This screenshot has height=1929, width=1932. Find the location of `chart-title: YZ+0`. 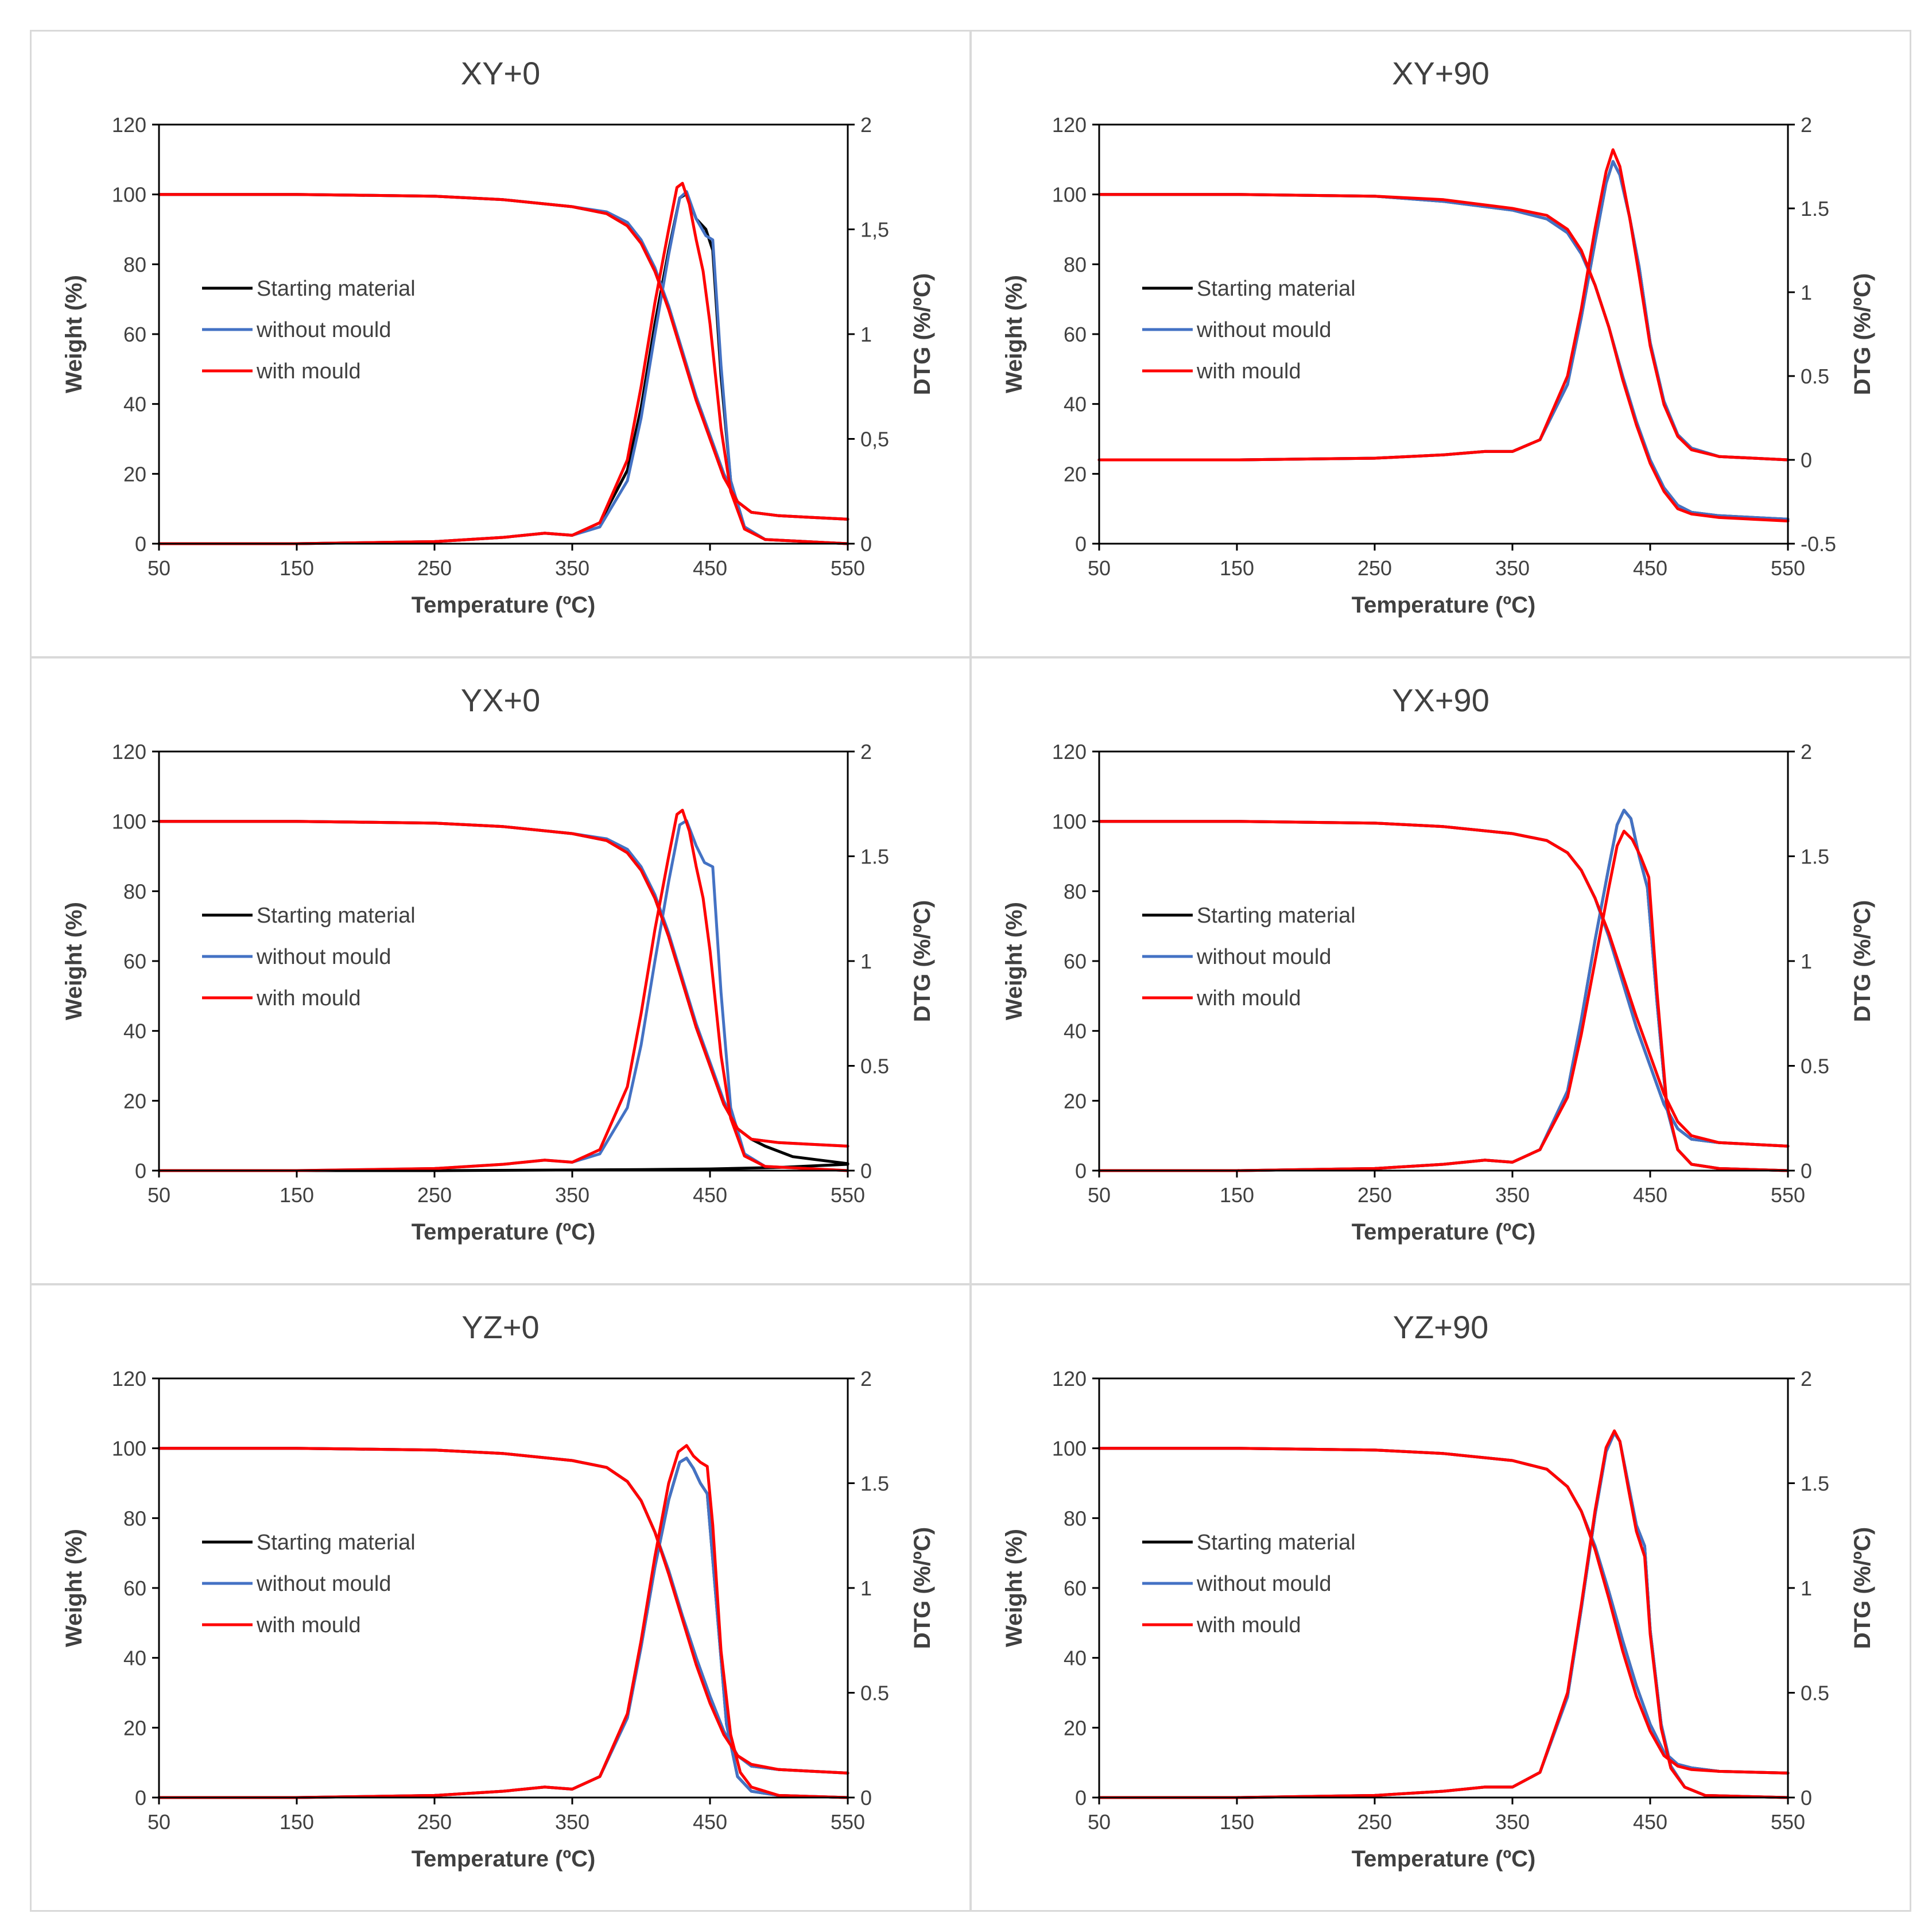

chart-title: YZ+0 is located at coordinates (500, 1327).